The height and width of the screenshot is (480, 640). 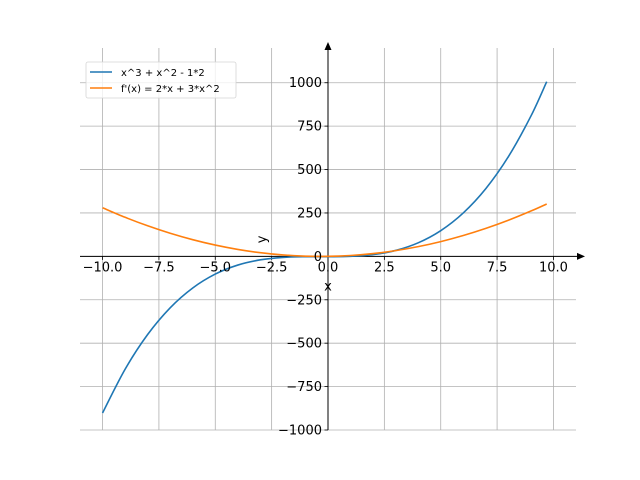 I want to click on y-tick-label-0: −1000, so click(x=300, y=431).